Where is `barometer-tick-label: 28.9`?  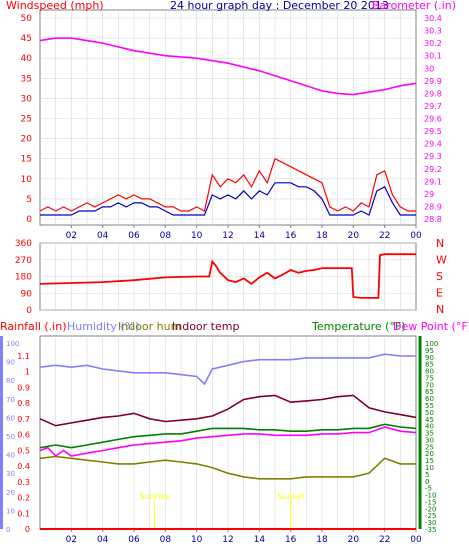
barometer-tick-label: 28.9 is located at coordinates (433, 206).